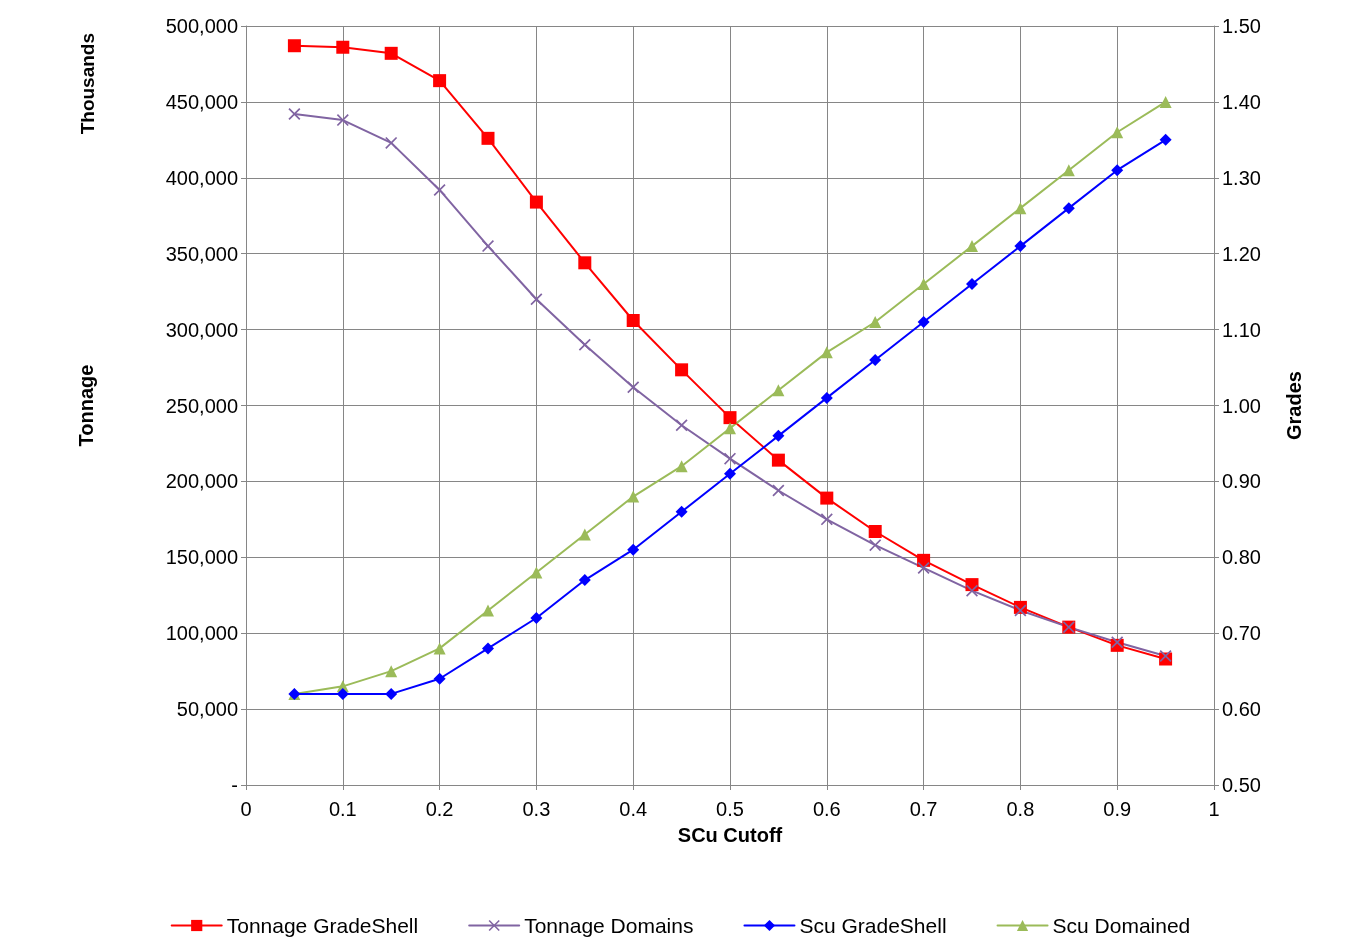 This screenshot has width=1361, height=949. What do you see at coordinates (536, 809) in the screenshot?
I see `x-tick-label: 0.3` at bounding box center [536, 809].